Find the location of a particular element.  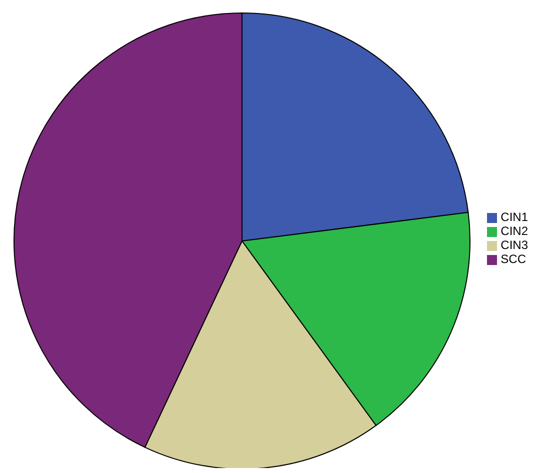

legend-label: CIN3 is located at coordinates (514, 245).